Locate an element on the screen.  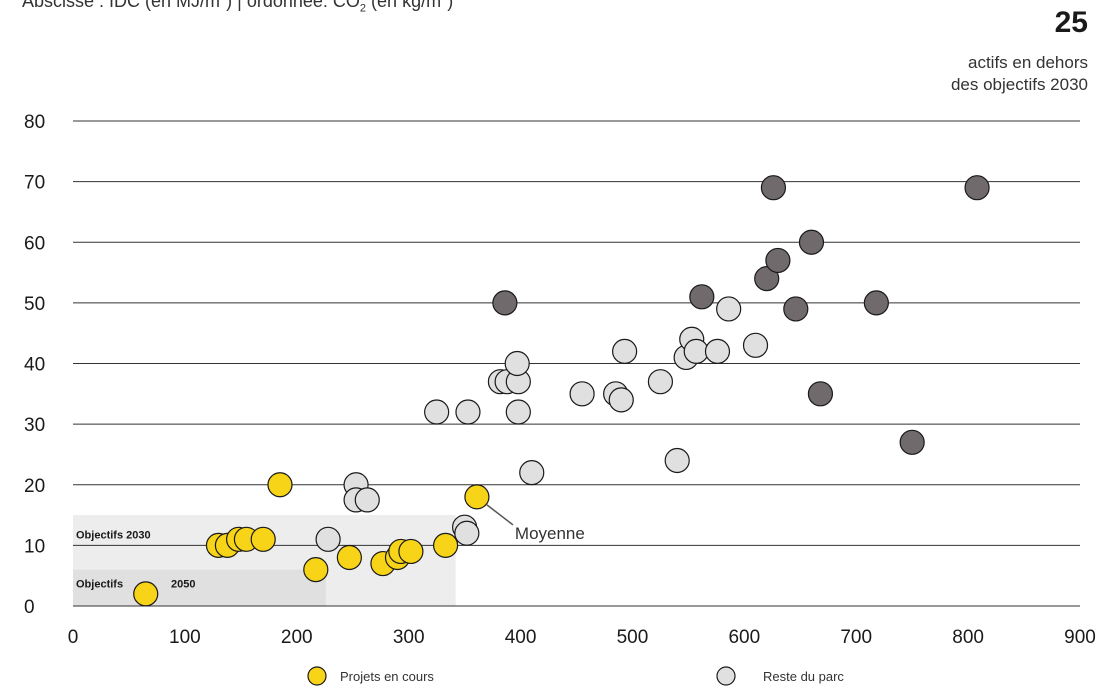
y-tick-label: 0 is located at coordinates (29, 607).